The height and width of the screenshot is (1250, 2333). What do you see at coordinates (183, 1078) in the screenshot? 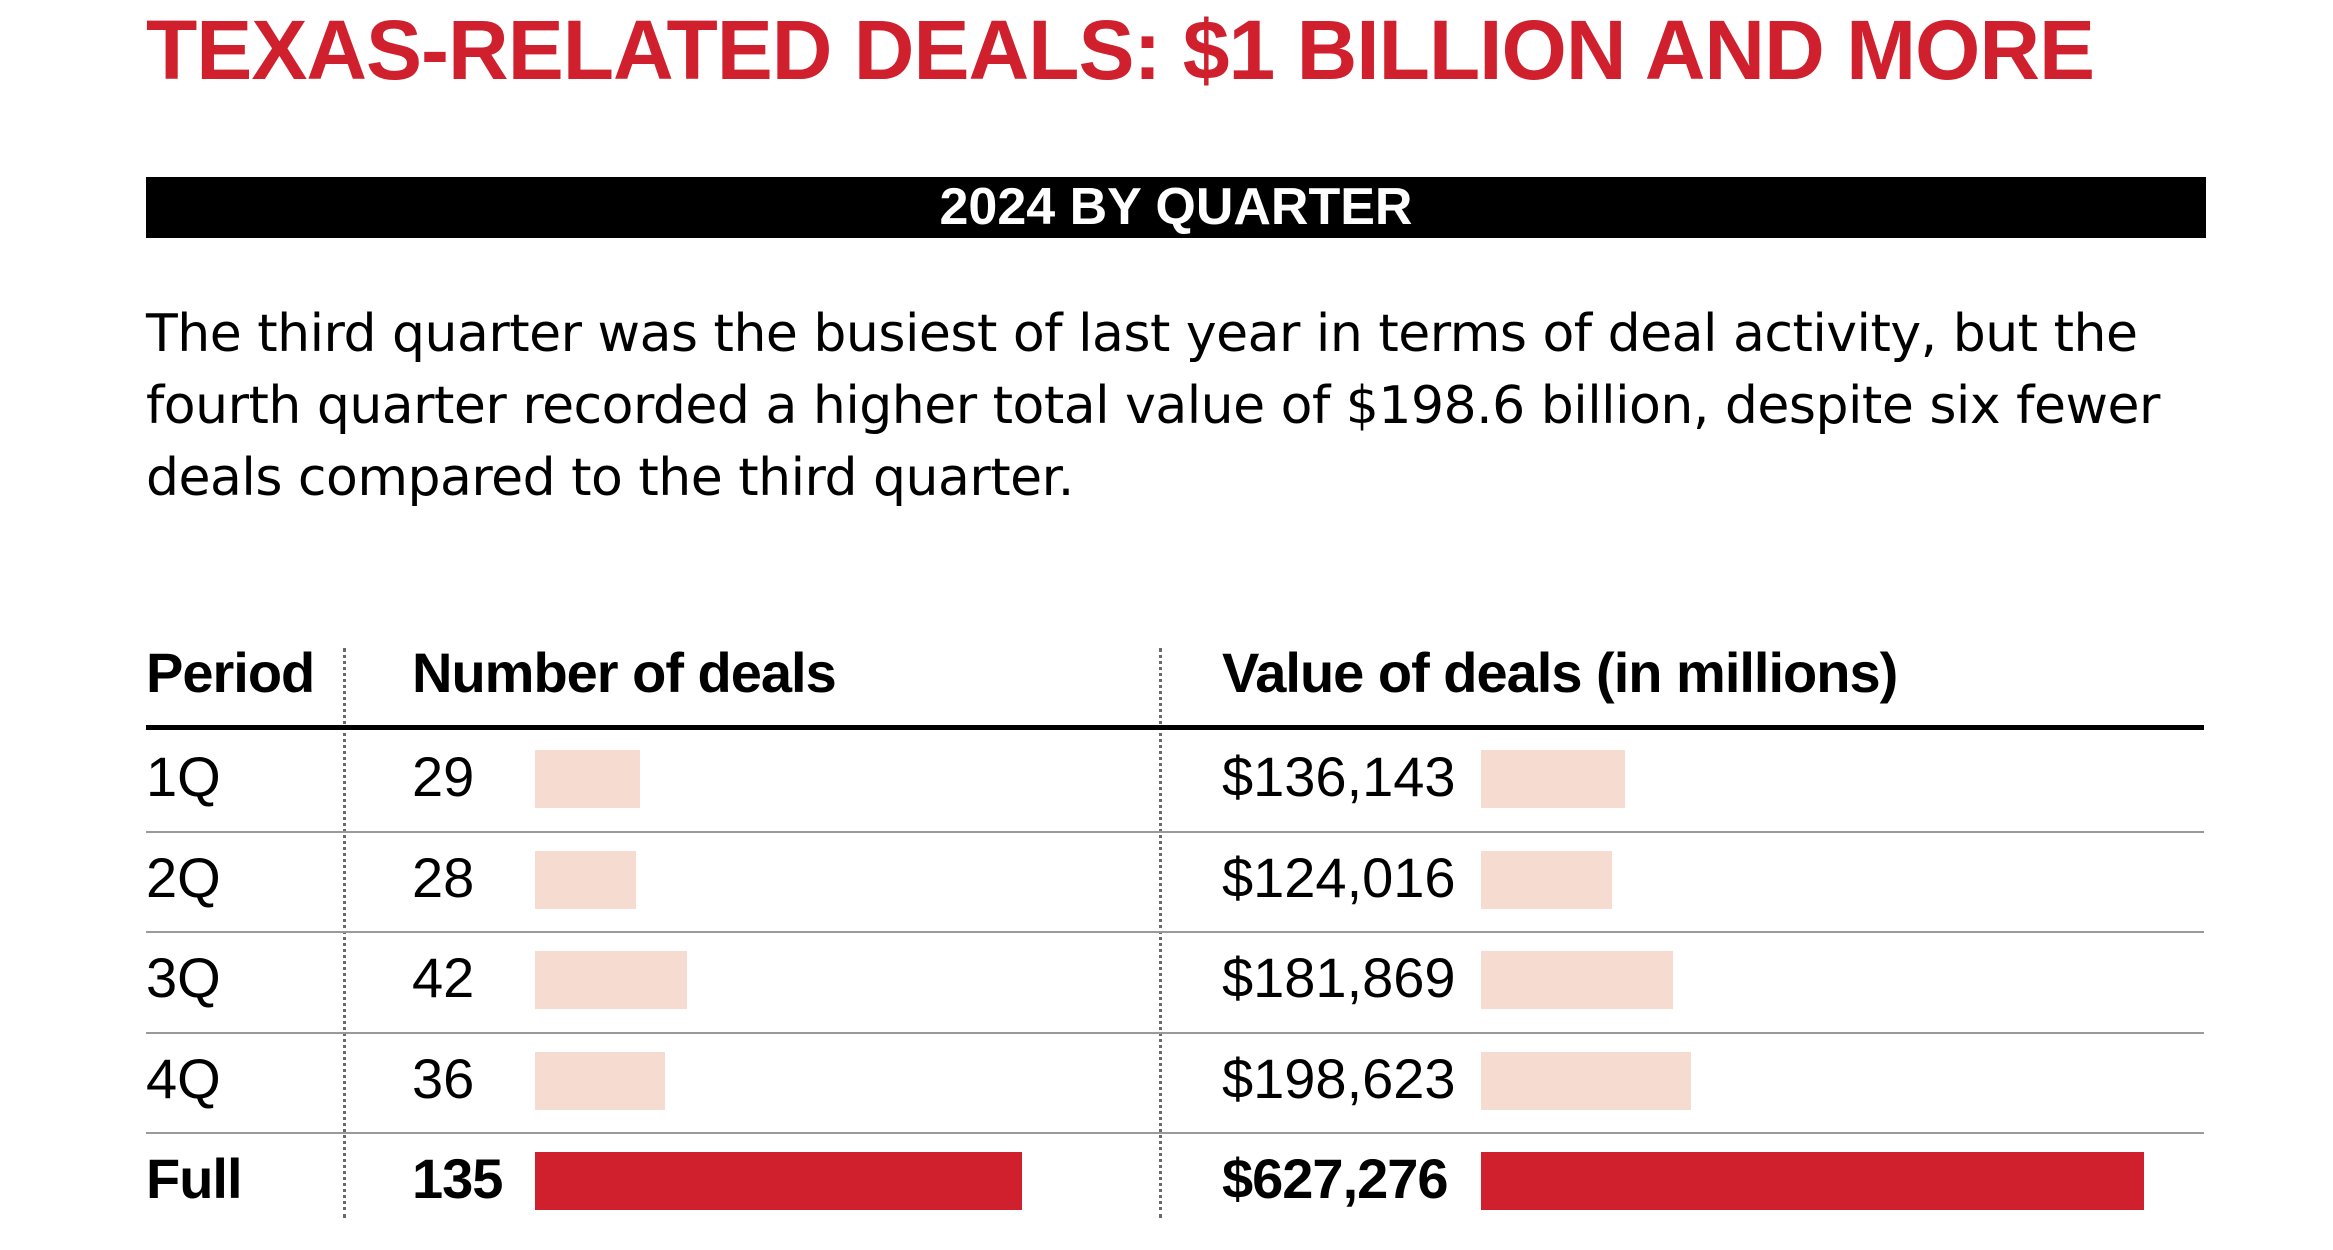
I see `period-label: 4Q` at bounding box center [183, 1078].